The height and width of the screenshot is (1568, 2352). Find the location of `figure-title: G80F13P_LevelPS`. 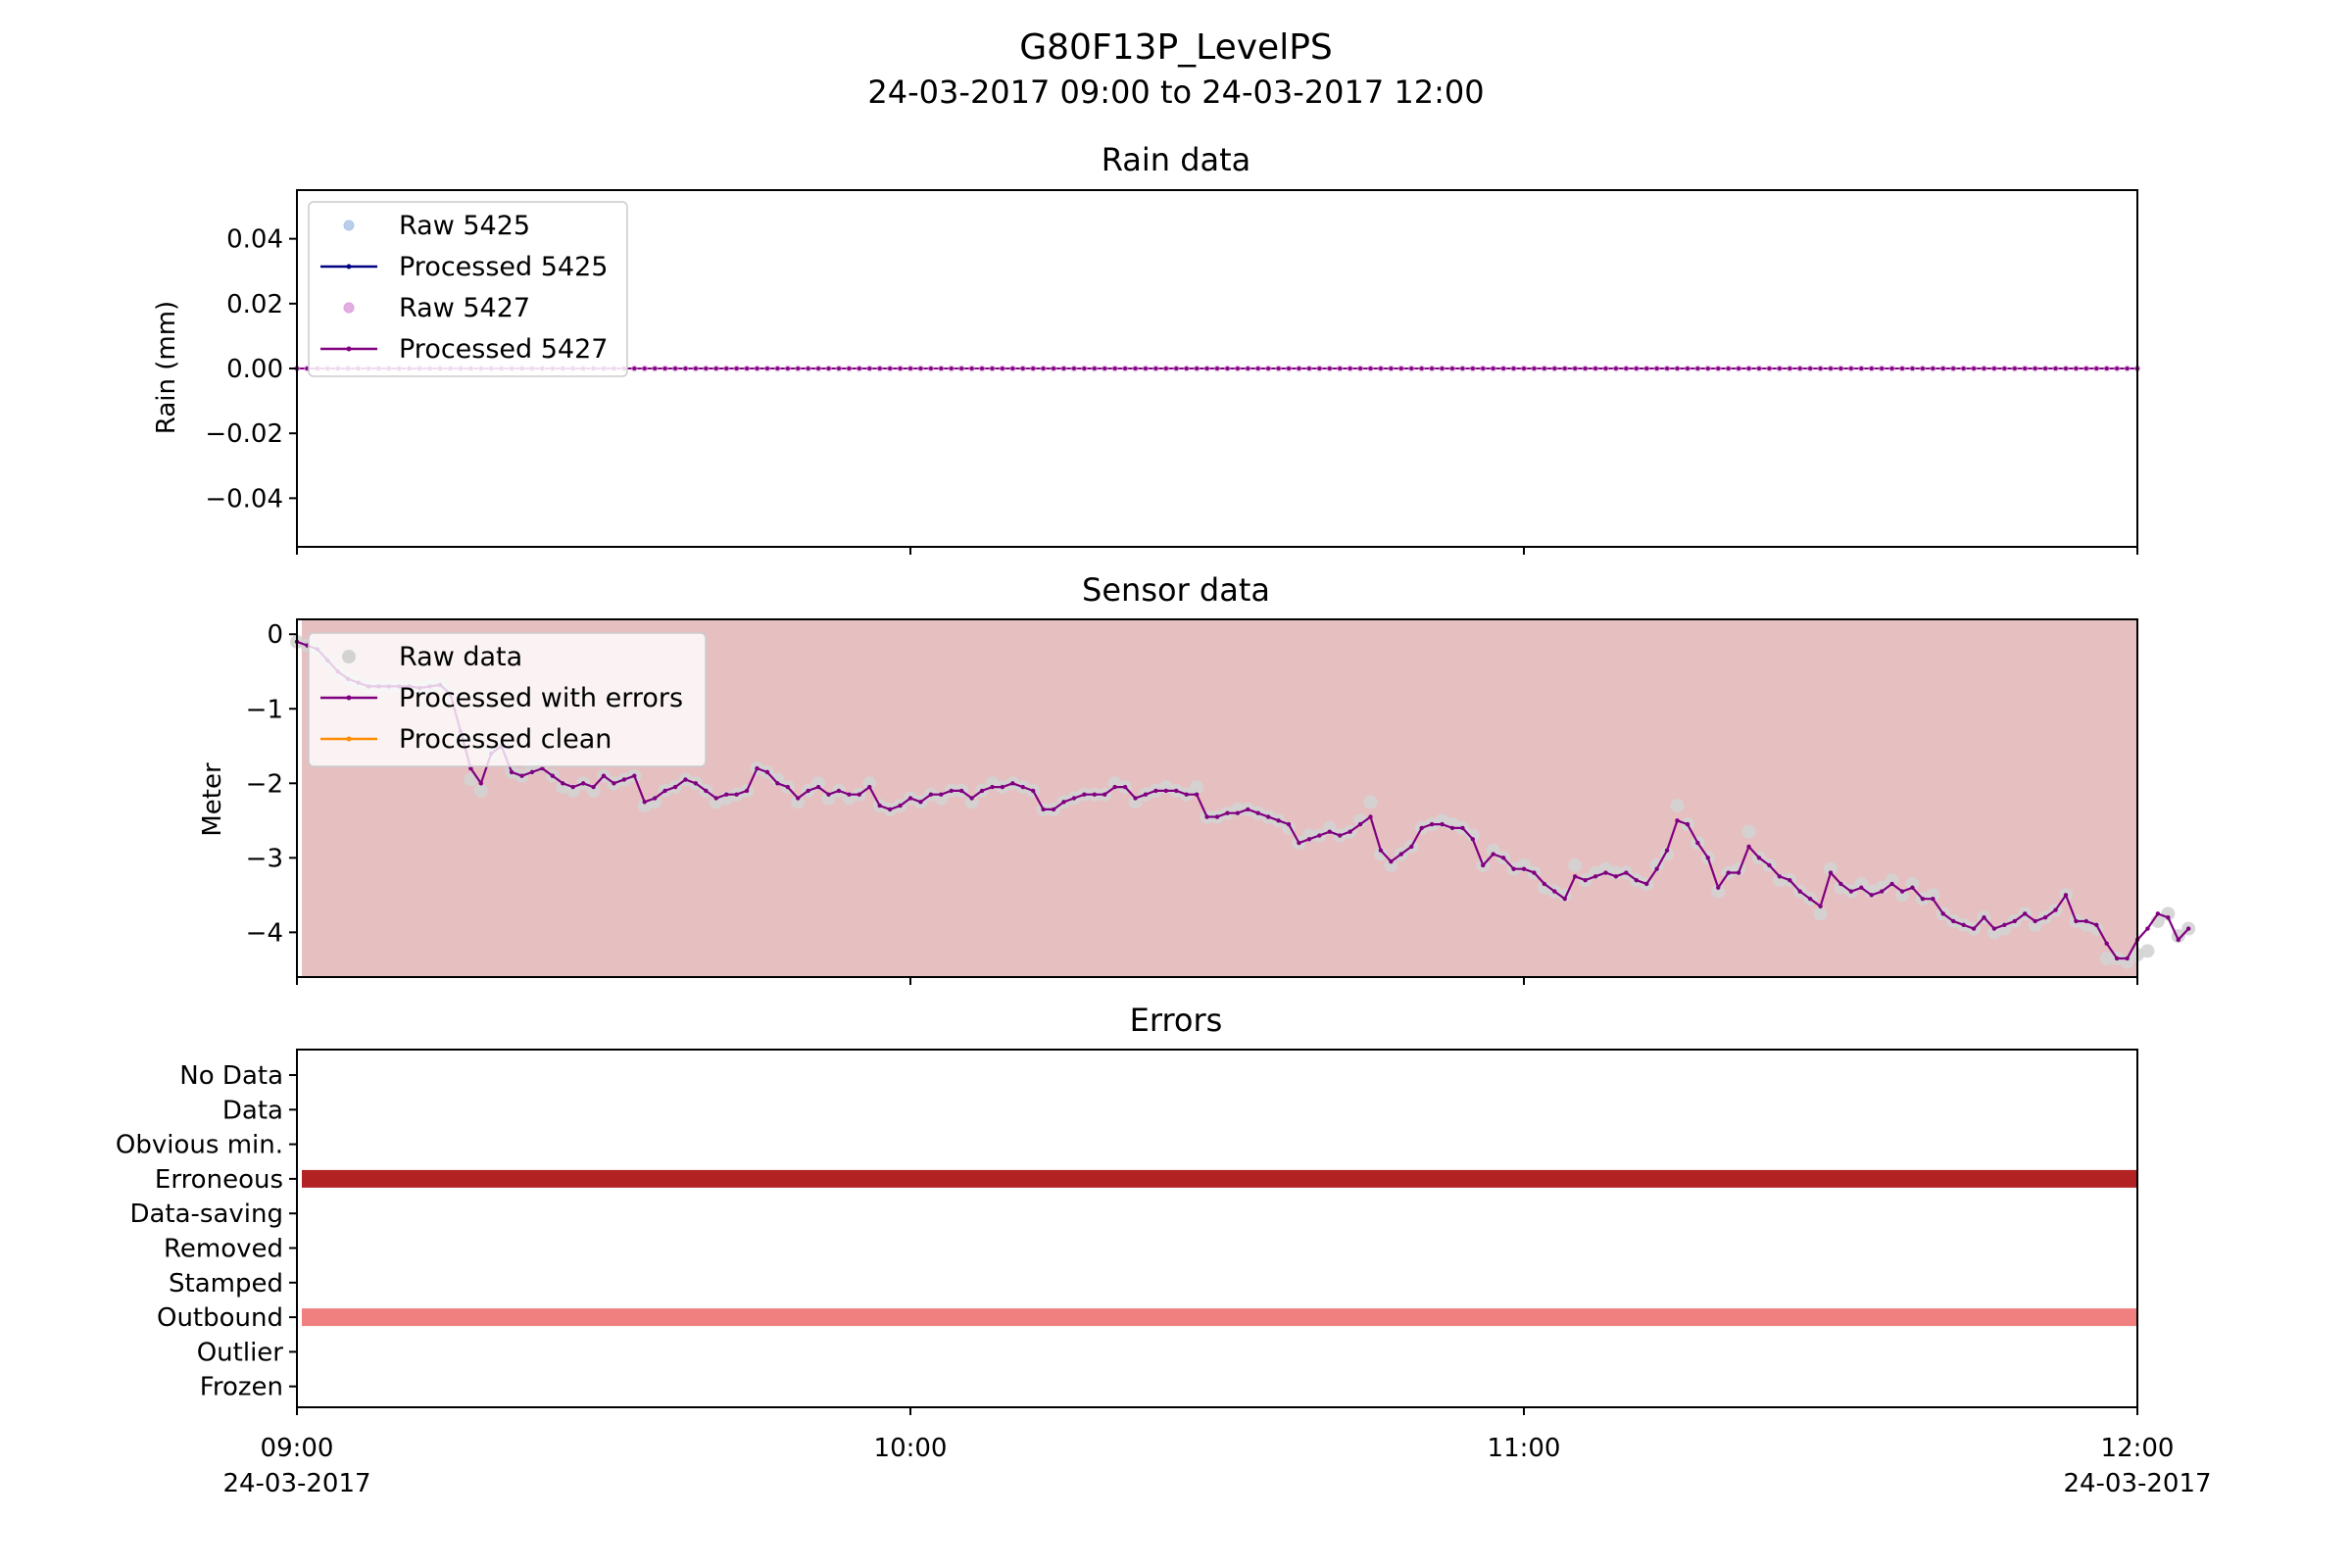

figure-title: G80F13P_LevelPS is located at coordinates (1176, 47).